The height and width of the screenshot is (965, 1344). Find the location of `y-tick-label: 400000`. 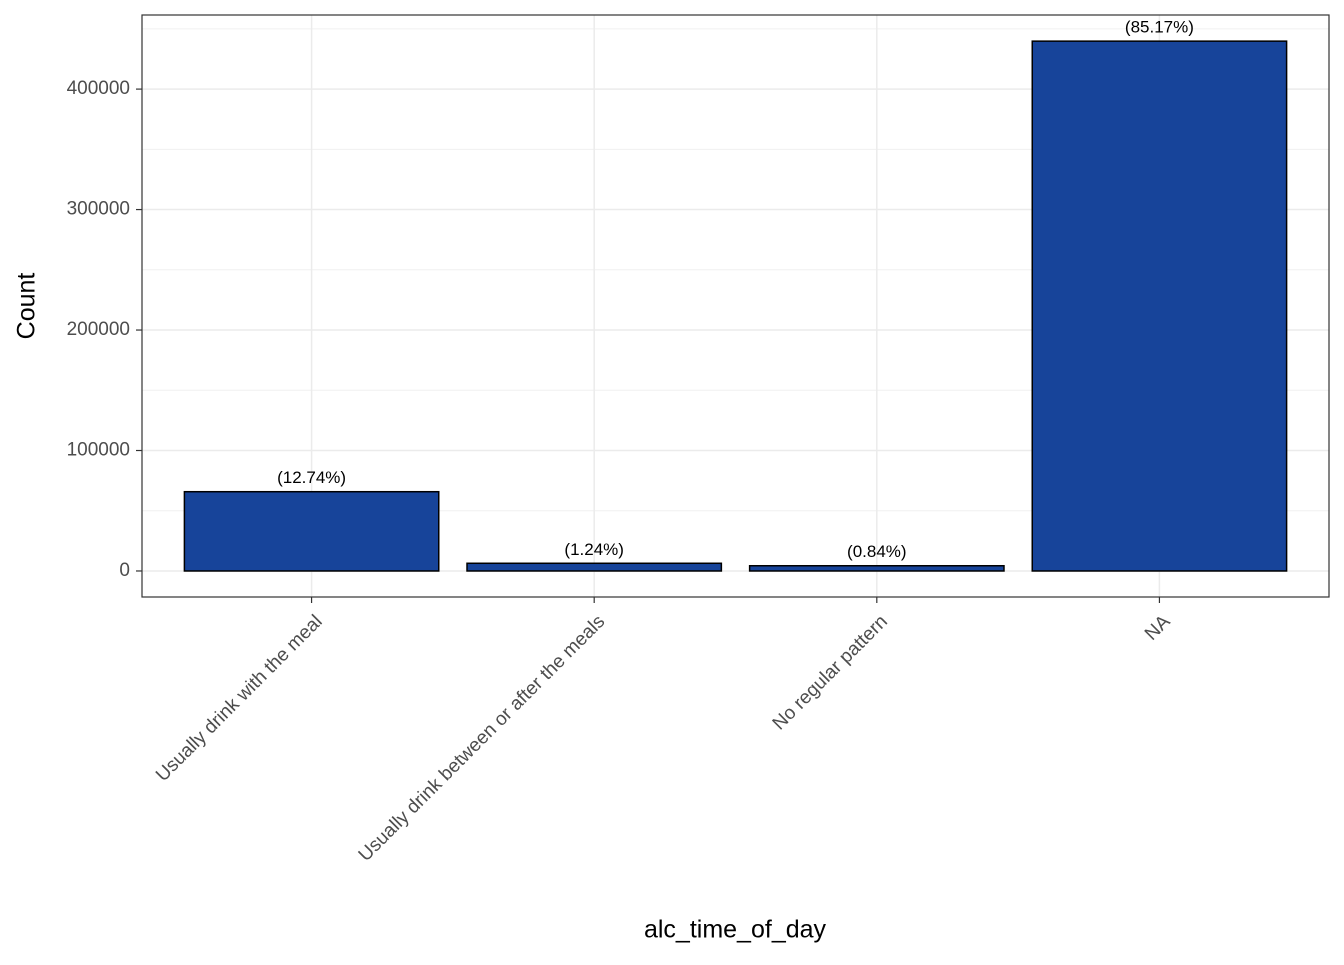

y-tick-label: 400000 is located at coordinates (98, 88).